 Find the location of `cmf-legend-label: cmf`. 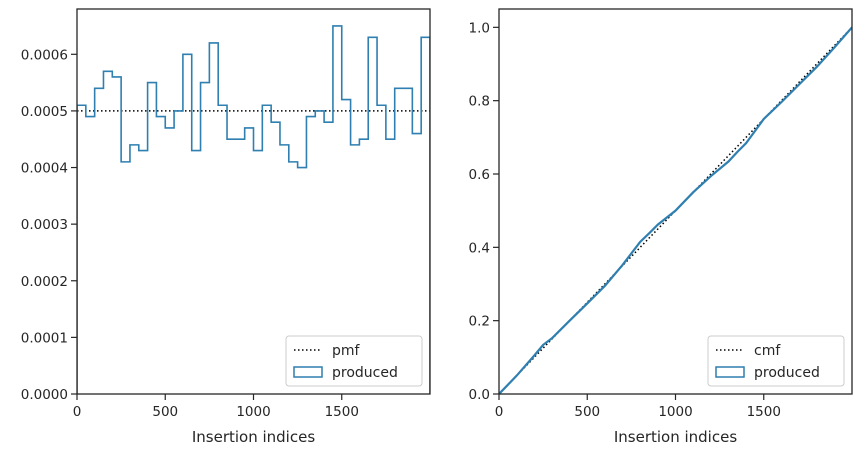

cmf-legend-label: cmf is located at coordinates (767, 351).